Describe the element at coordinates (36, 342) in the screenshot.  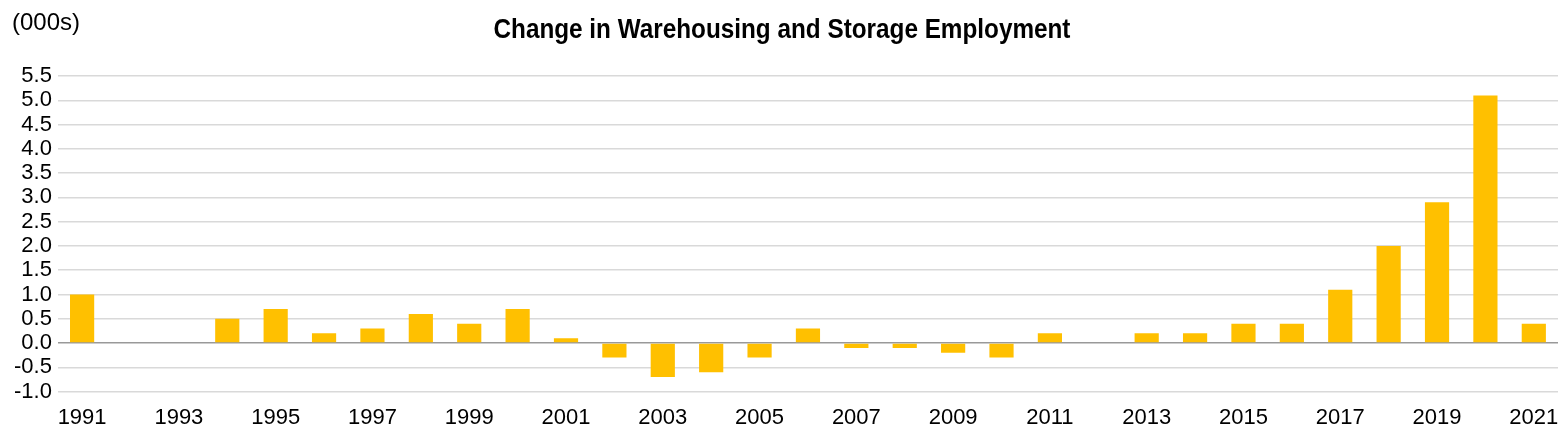
I see `y-tick-label: 0.0` at that location.